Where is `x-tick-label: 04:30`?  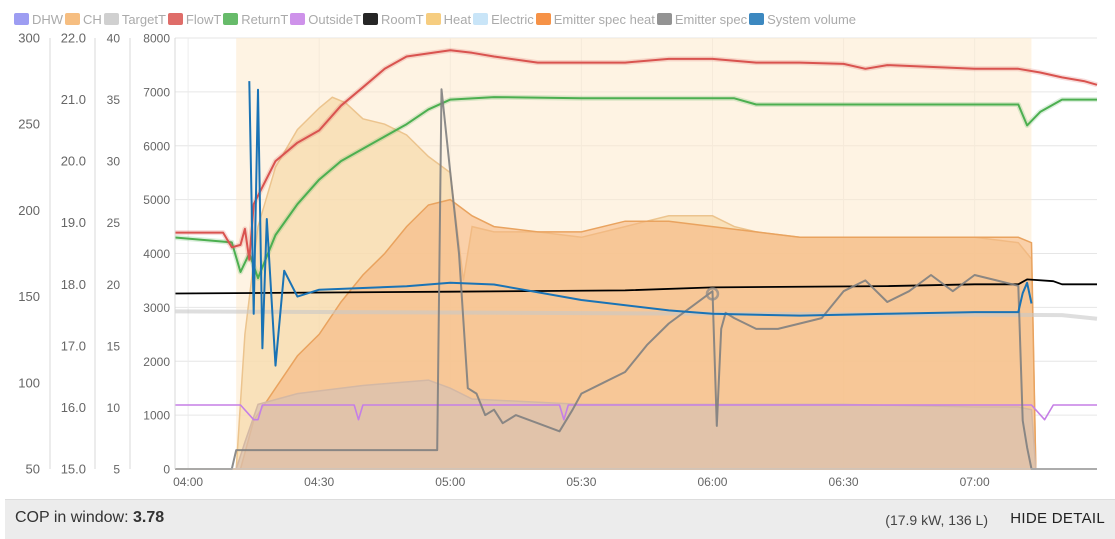
x-tick-label: 04:30 is located at coordinates (319, 482).